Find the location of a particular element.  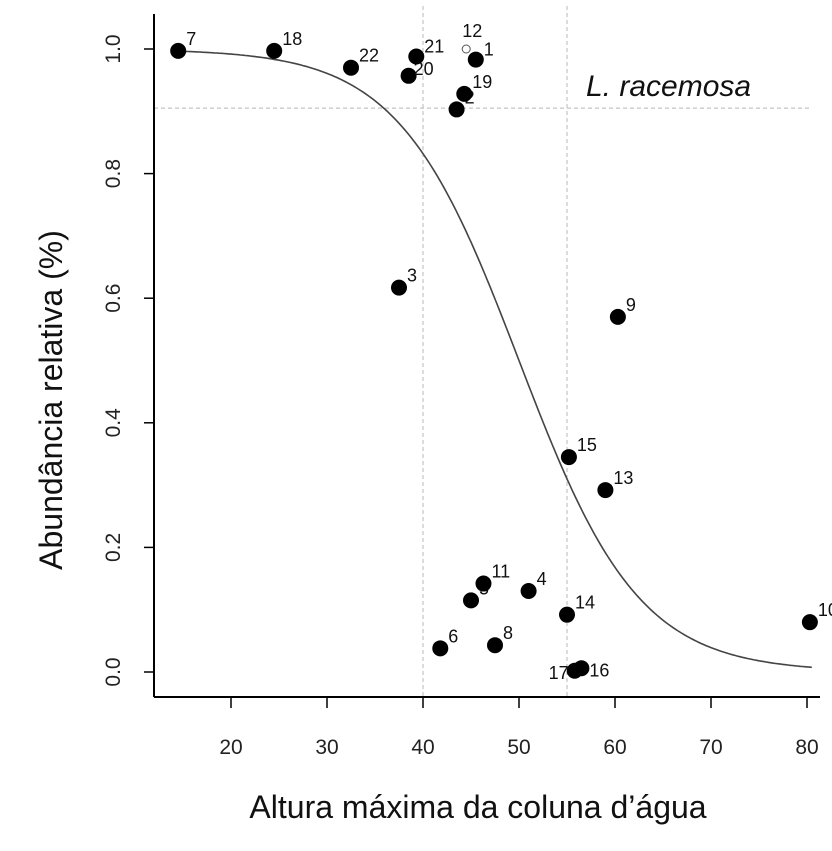

y-tick-label: 0.2 is located at coordinates (113, 547).